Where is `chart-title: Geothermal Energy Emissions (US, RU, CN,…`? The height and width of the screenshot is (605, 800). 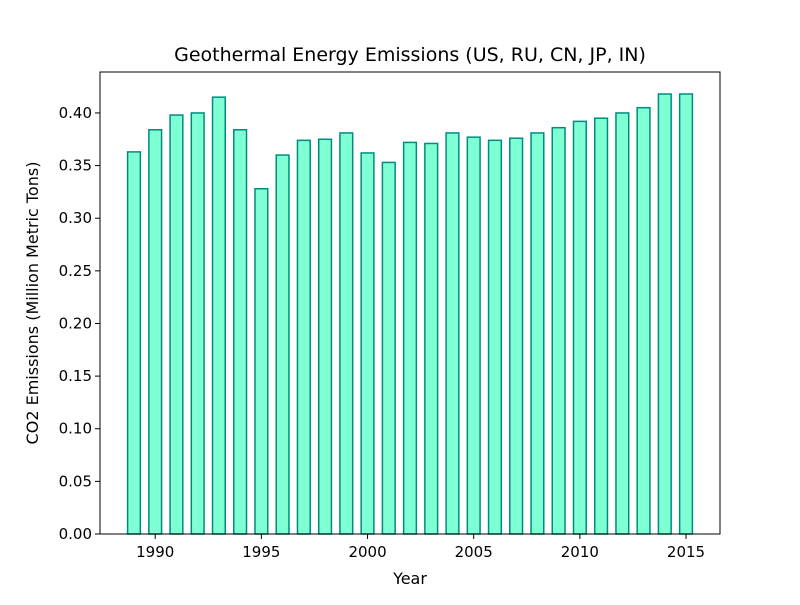 chart-title: Geothermal Energy Emissions (US, RU, CN,… is located at coordinates (410, 55).